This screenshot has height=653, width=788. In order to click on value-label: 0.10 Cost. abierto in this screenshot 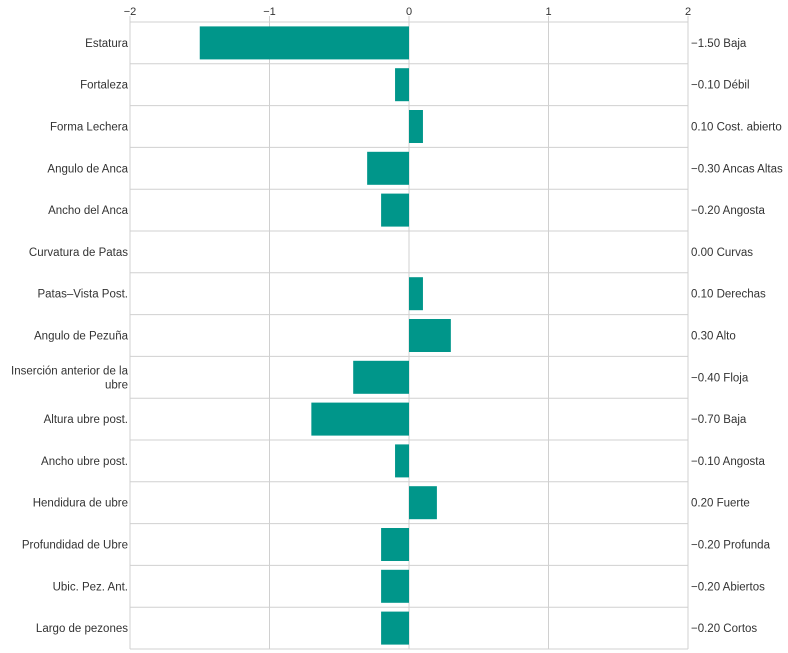, I will do `click(736, 128)`.